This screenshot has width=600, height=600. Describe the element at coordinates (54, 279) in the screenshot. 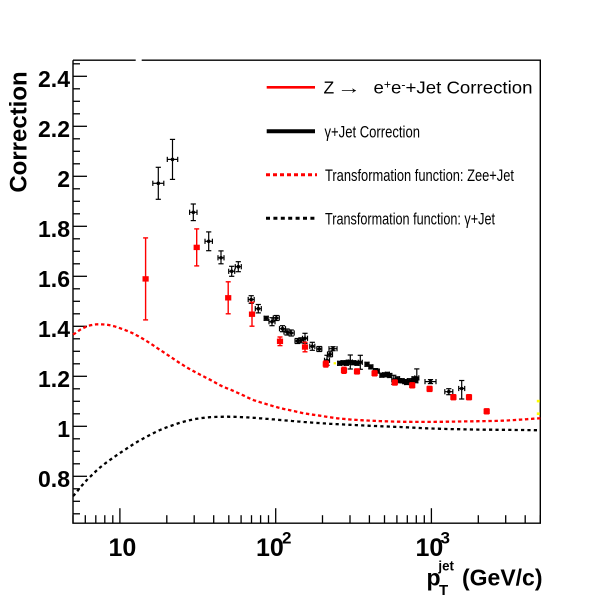

I see `svg-text: 1.6` at that location.